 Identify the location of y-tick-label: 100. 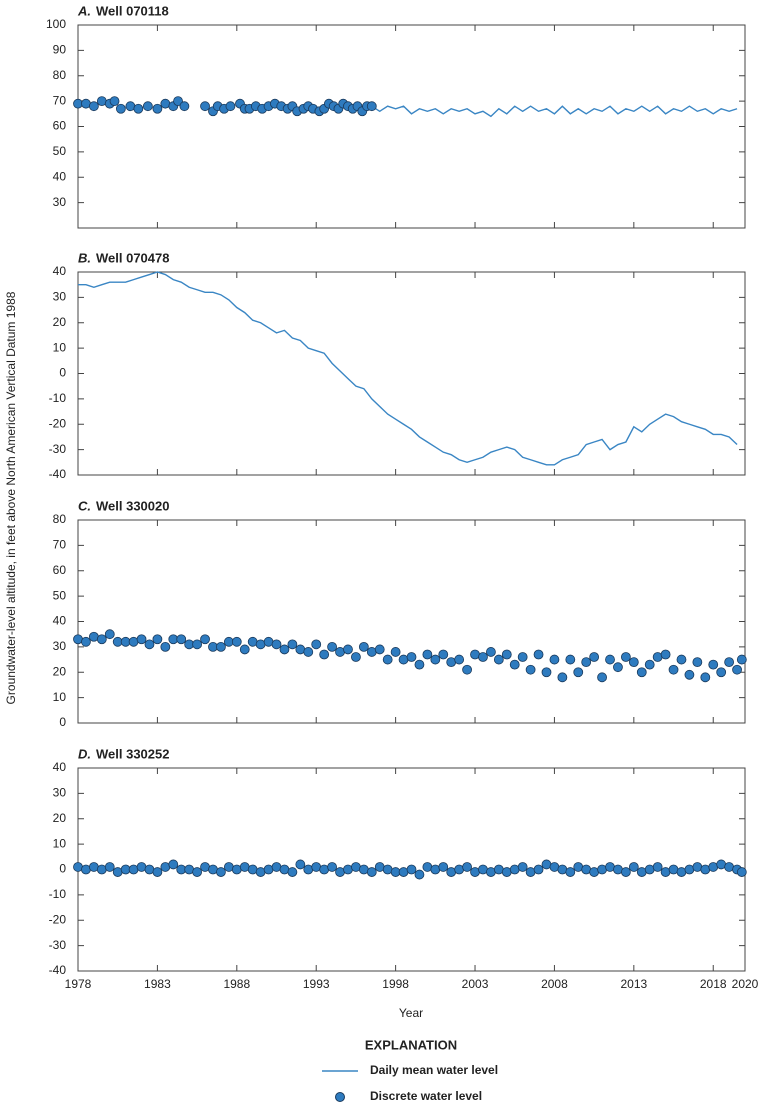
(56, 24).